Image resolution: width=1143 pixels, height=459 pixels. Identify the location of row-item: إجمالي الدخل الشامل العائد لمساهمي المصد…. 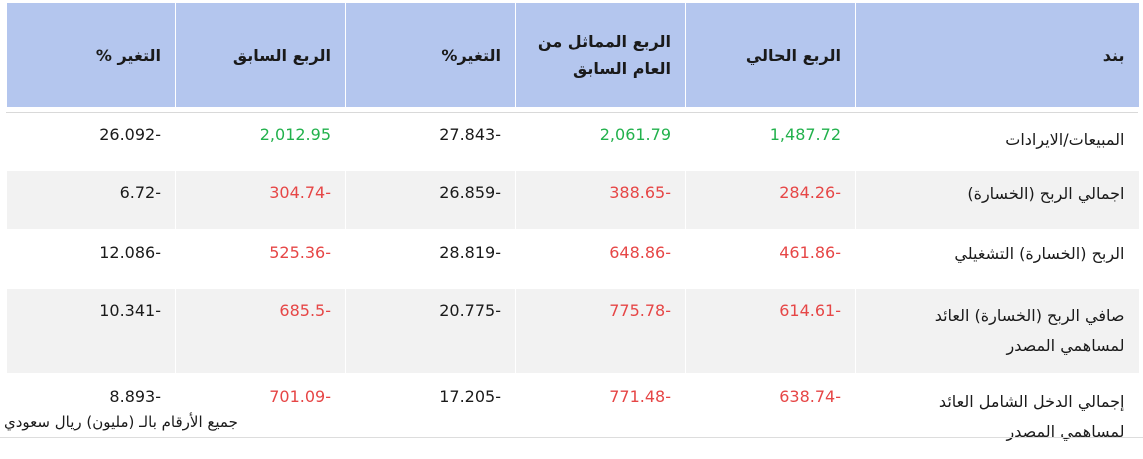
(997, 416).